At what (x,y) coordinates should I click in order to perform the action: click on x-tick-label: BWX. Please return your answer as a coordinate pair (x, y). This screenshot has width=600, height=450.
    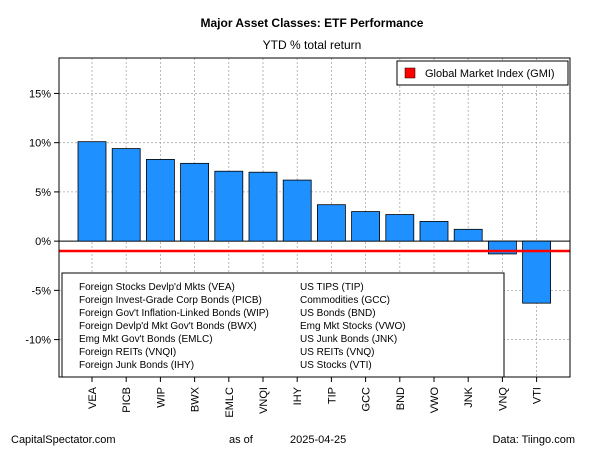
    Looking at the image, I should click on (196, 399).